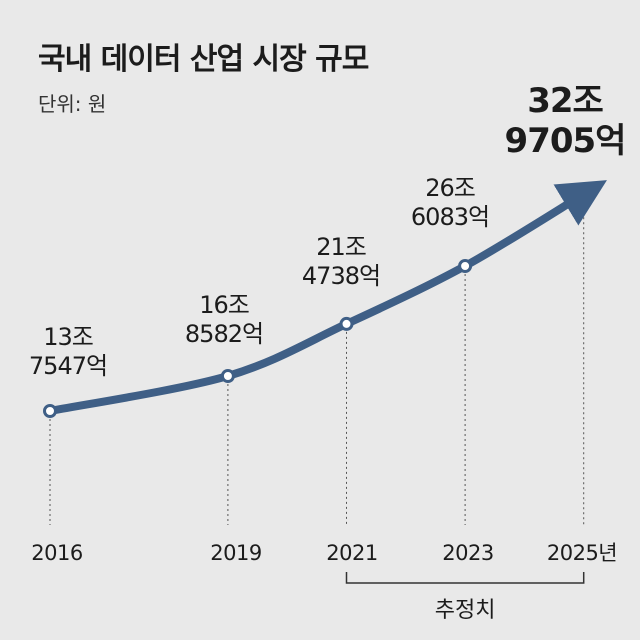 The image size is (640, 640). I want to click on data-point-2016, so click(50, 411).